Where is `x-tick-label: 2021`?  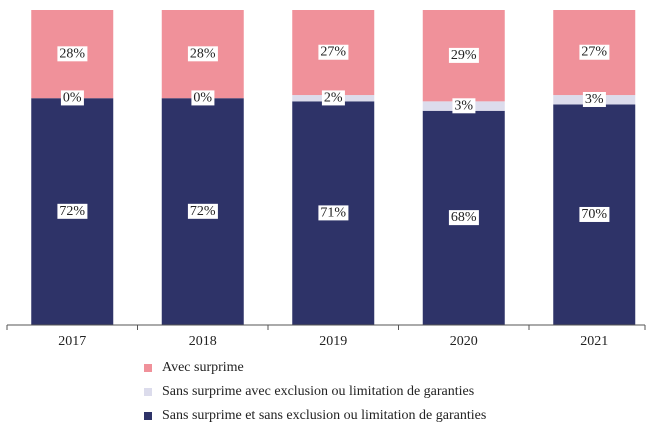 x-tick-label: 2021 is located at coordinates (594, 341).